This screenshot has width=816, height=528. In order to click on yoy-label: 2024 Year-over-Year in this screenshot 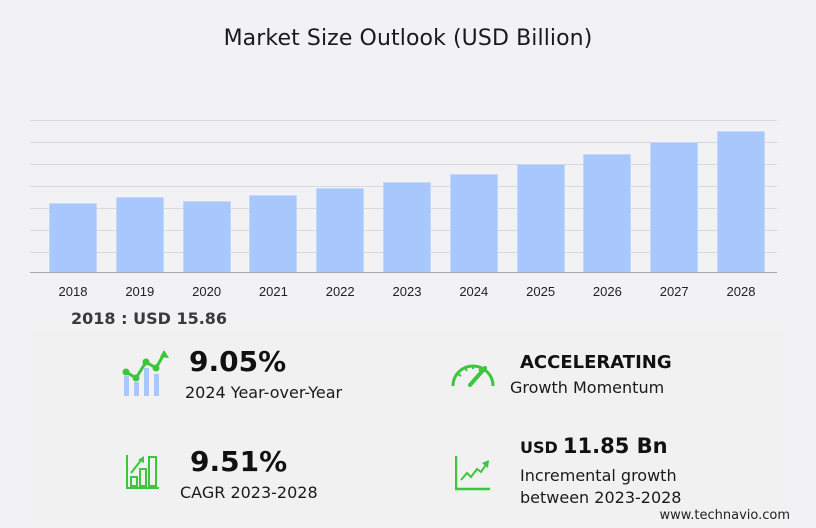, I will do `click(264, 392)`.